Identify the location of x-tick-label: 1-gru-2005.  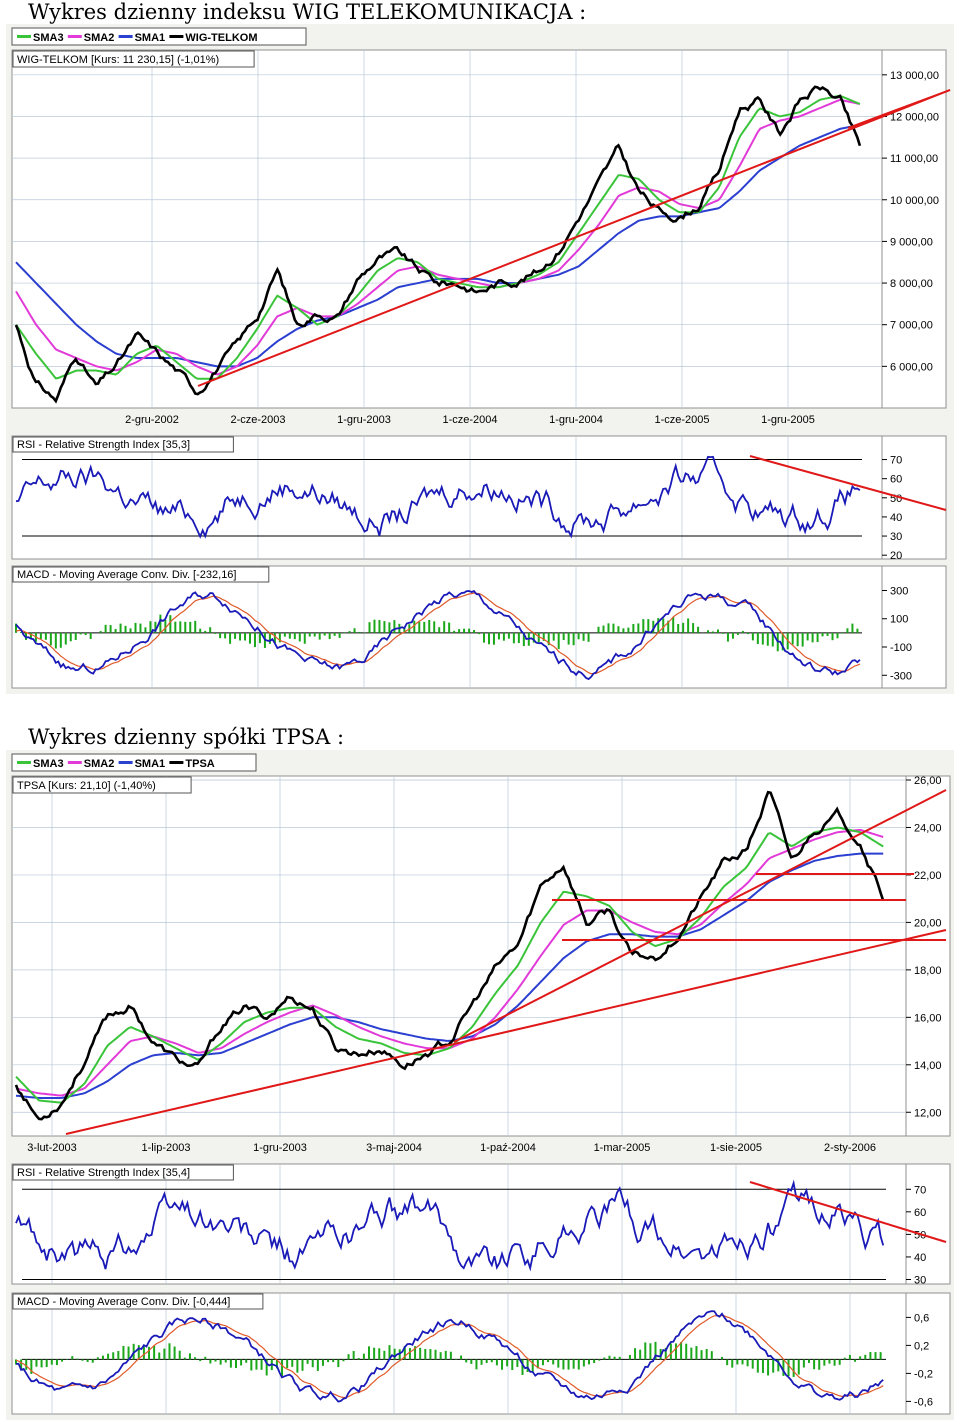
(788, 420).